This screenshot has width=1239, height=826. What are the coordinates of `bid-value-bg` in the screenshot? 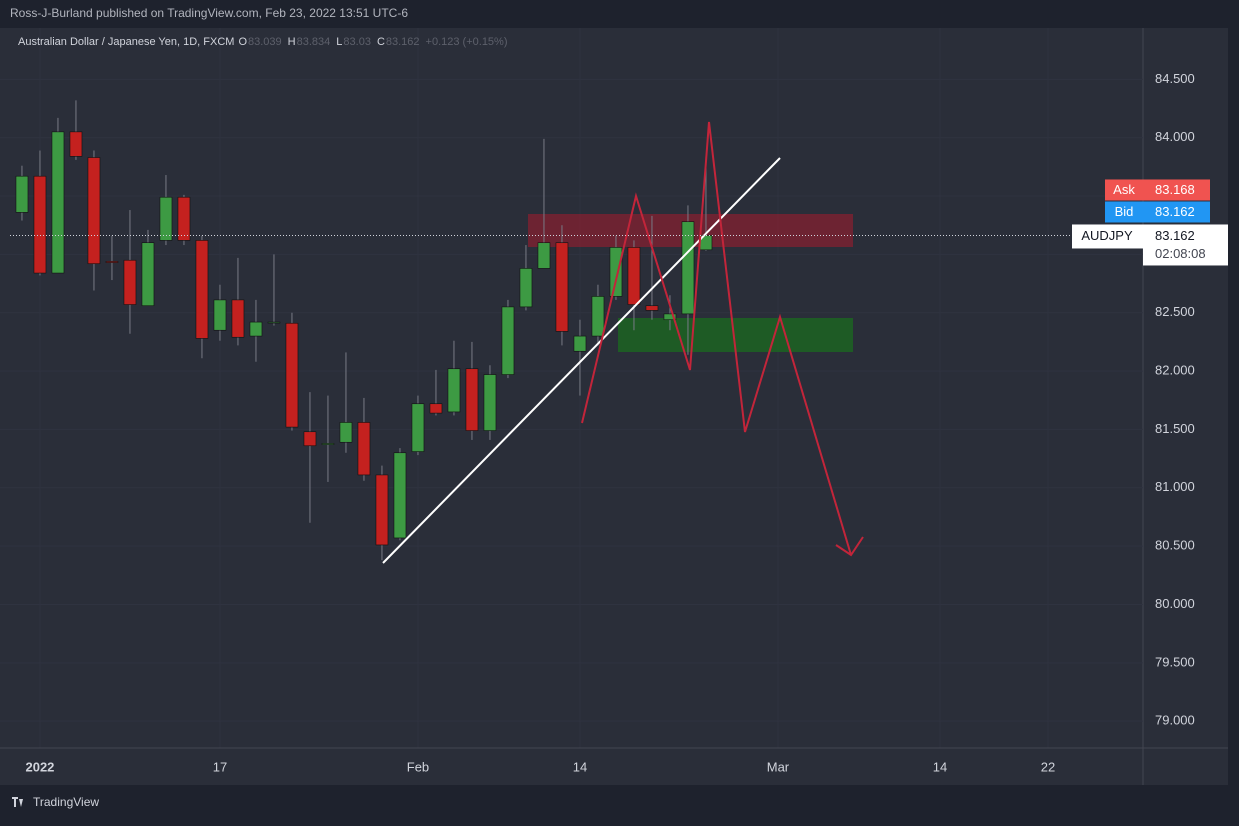 It's located at (1176, 212).